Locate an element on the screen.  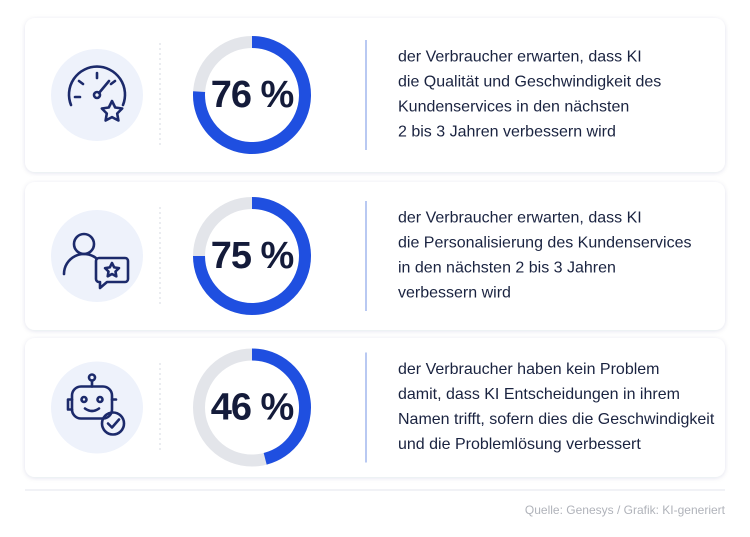
description: und die Problemlösung verbessert is located at coordinates (519, 444).